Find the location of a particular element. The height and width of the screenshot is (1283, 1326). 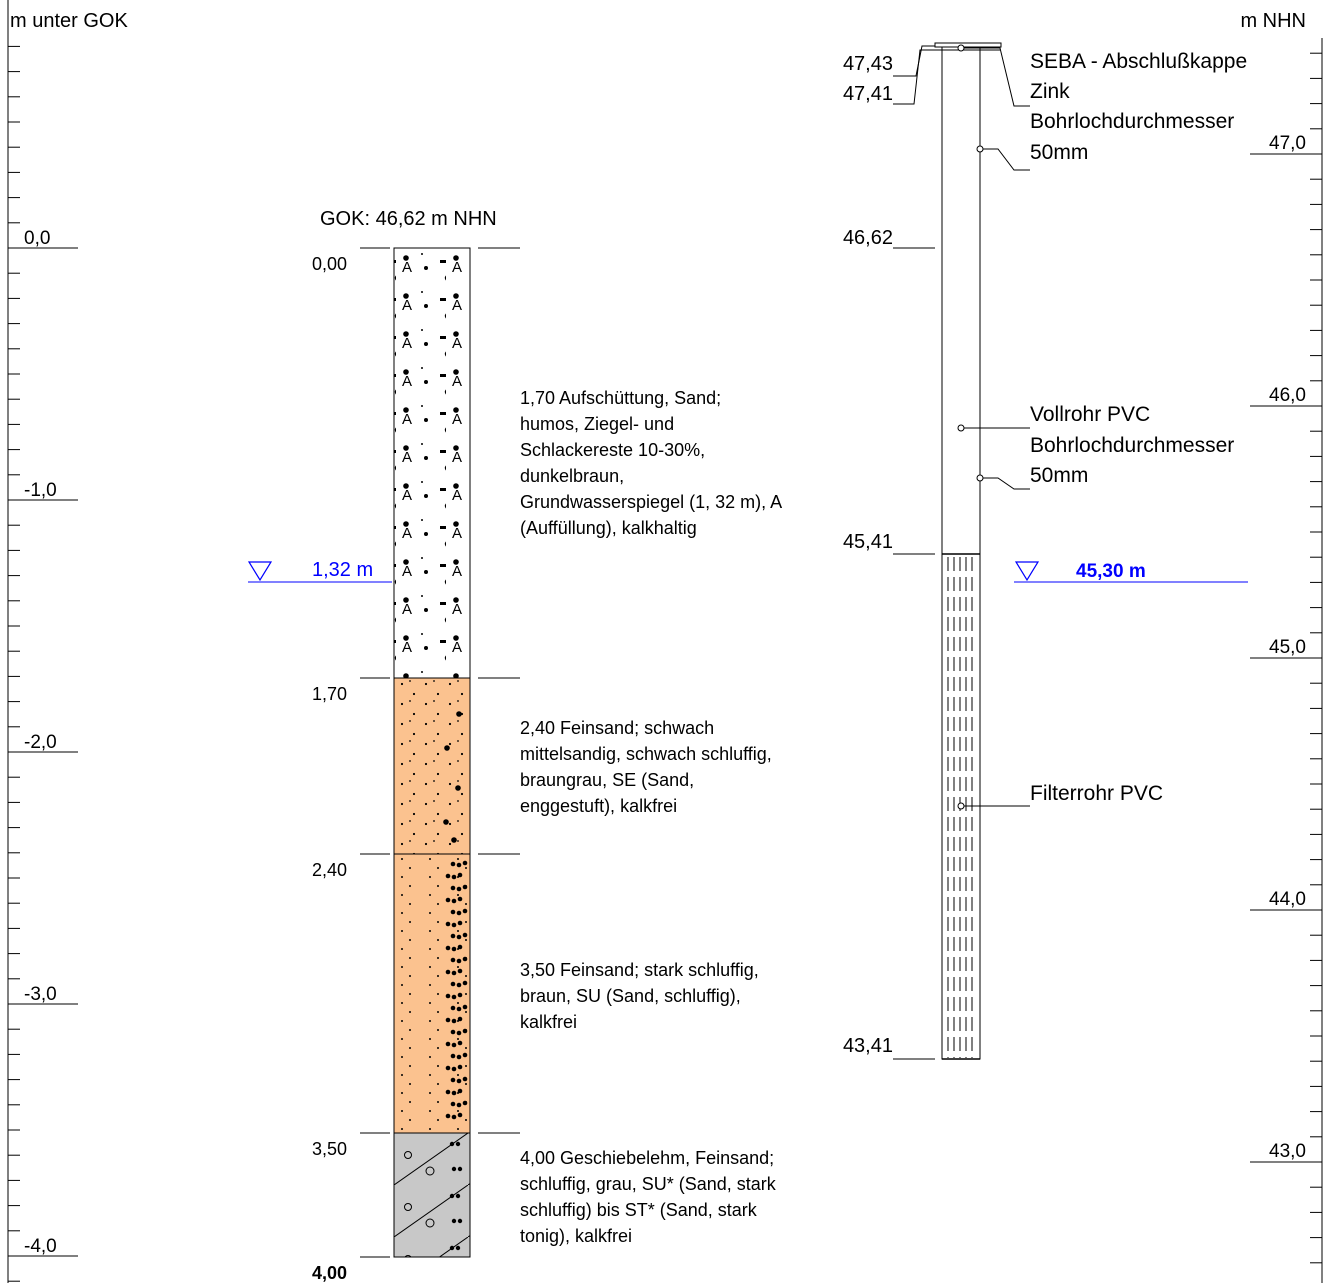

description-line: mittelsandig, schwach schluffig, is located at coordinates (646, 754).